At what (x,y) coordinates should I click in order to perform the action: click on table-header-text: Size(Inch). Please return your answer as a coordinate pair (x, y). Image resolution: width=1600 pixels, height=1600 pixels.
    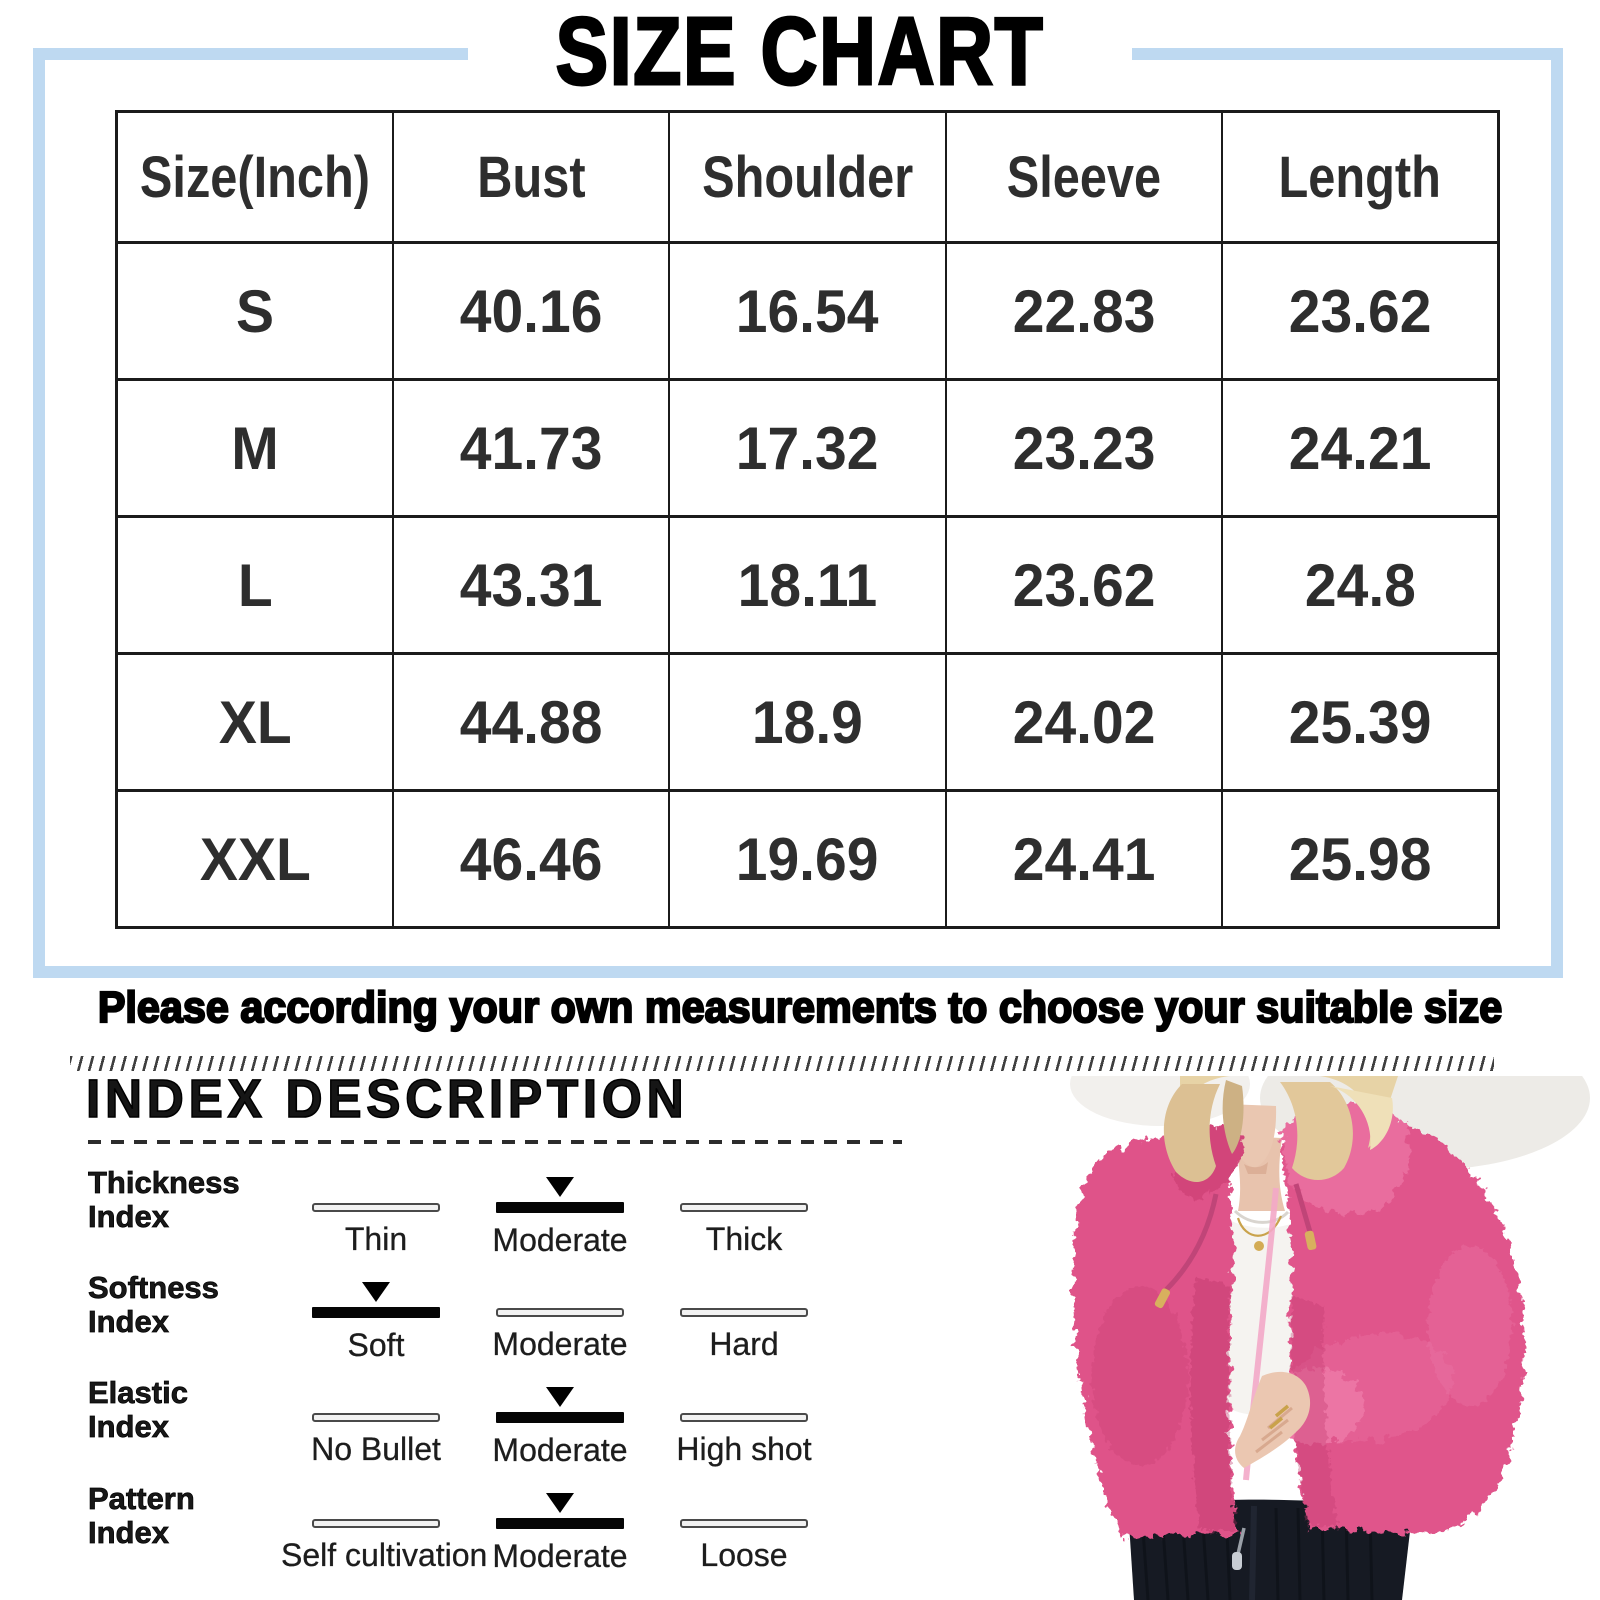
    Looking at the image, I should click on (255, 177).